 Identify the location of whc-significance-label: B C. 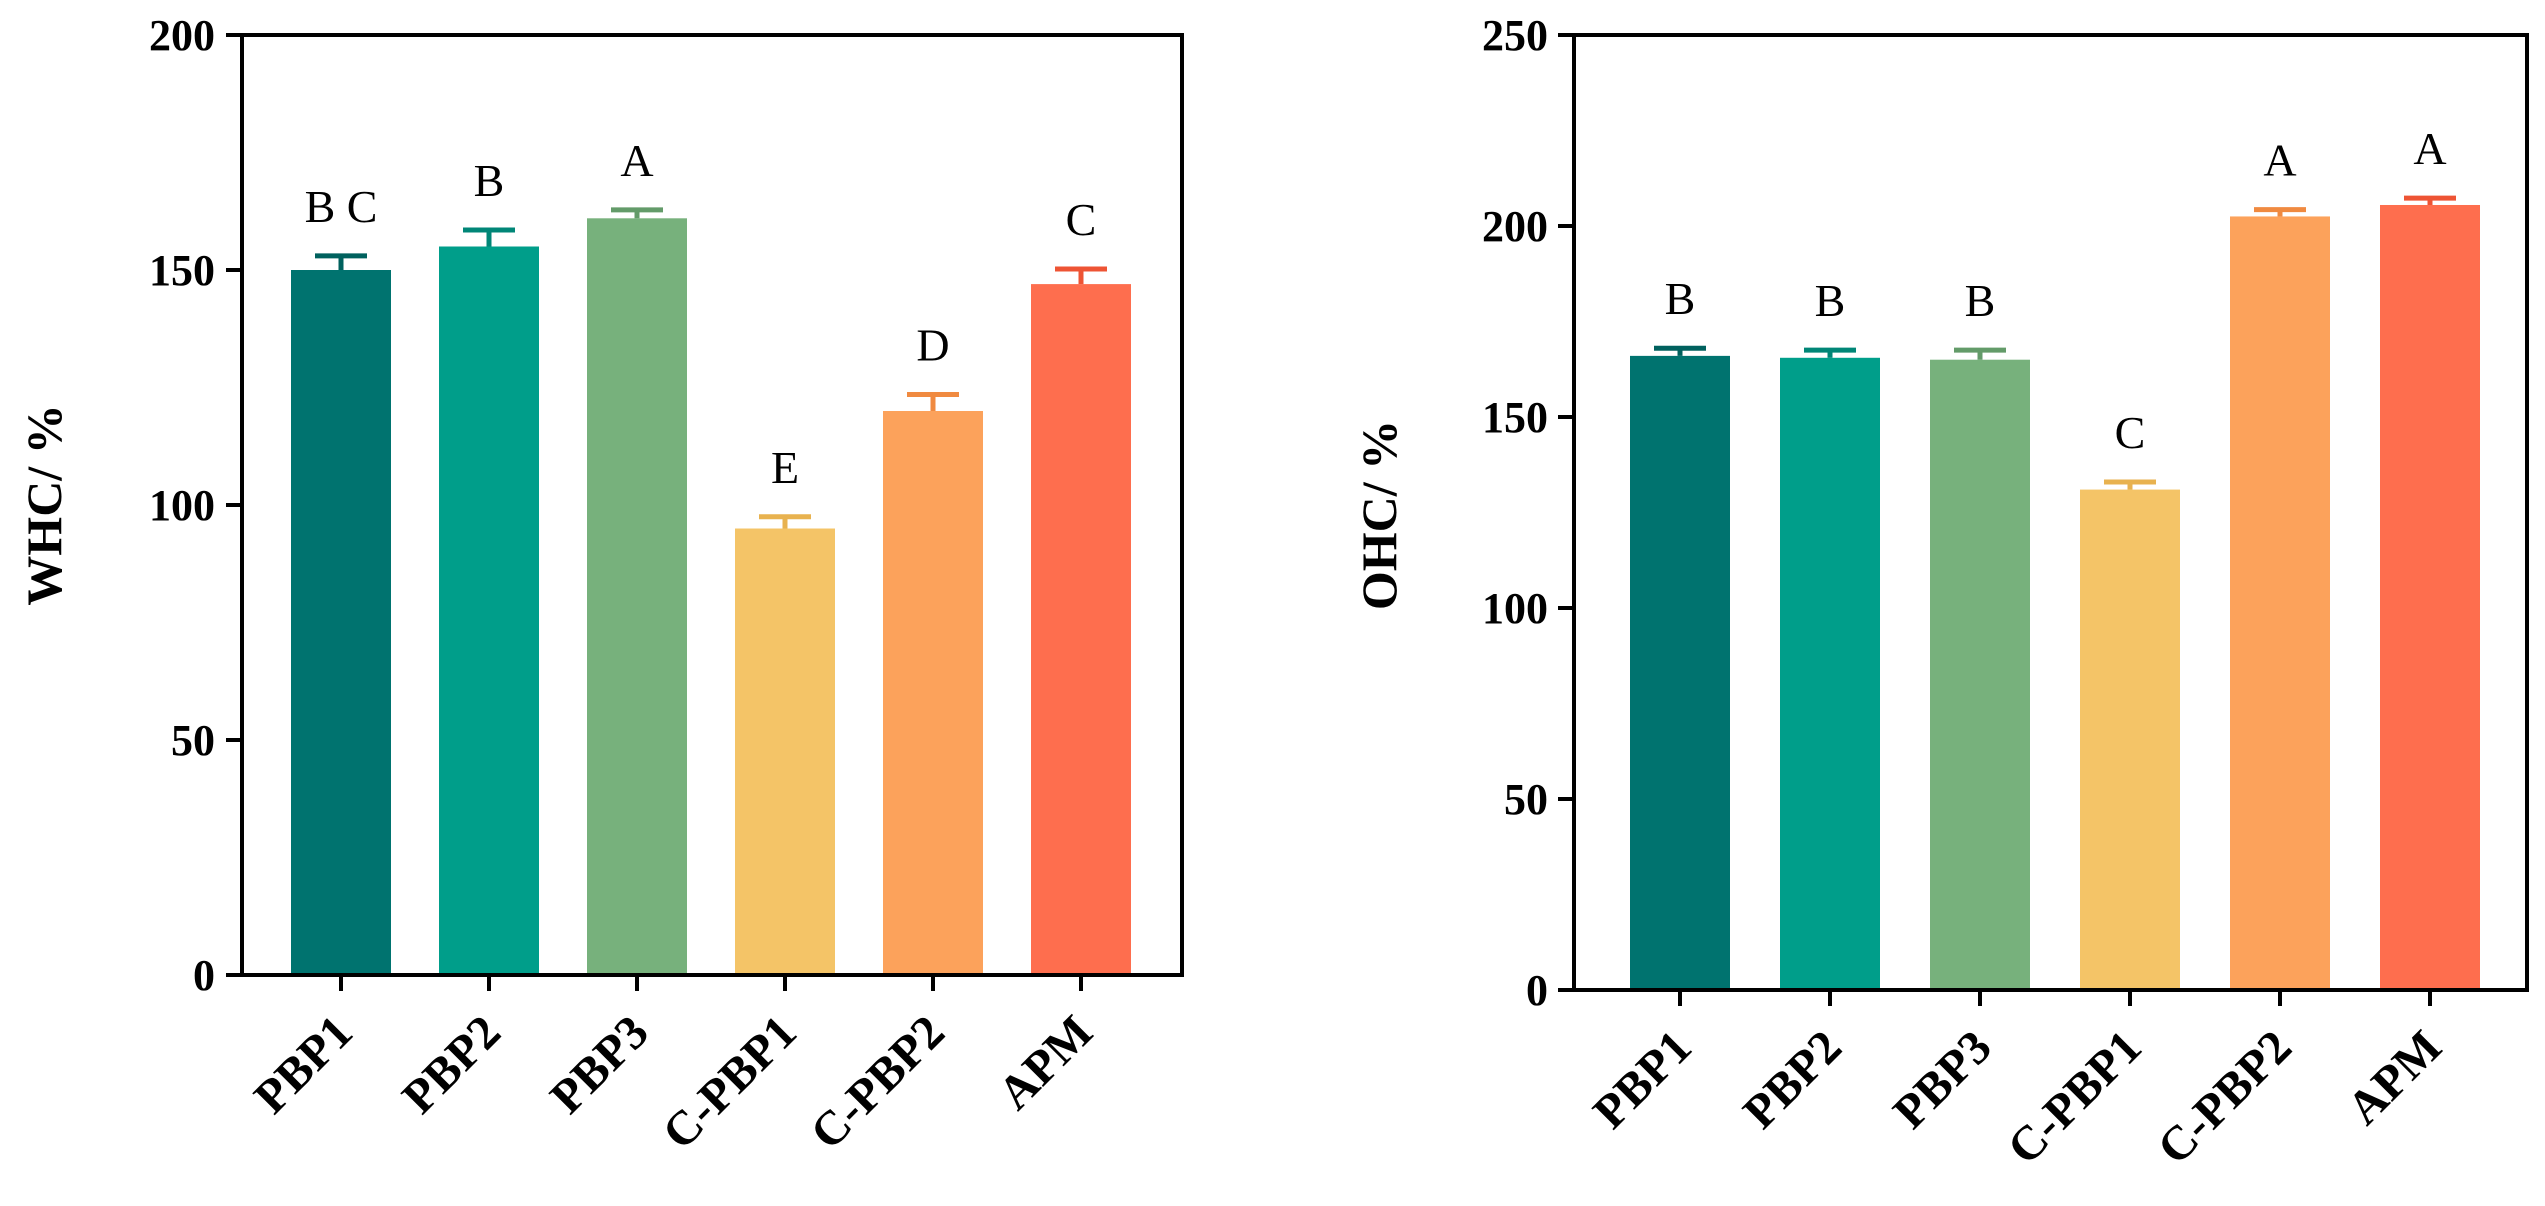
(341, 206).